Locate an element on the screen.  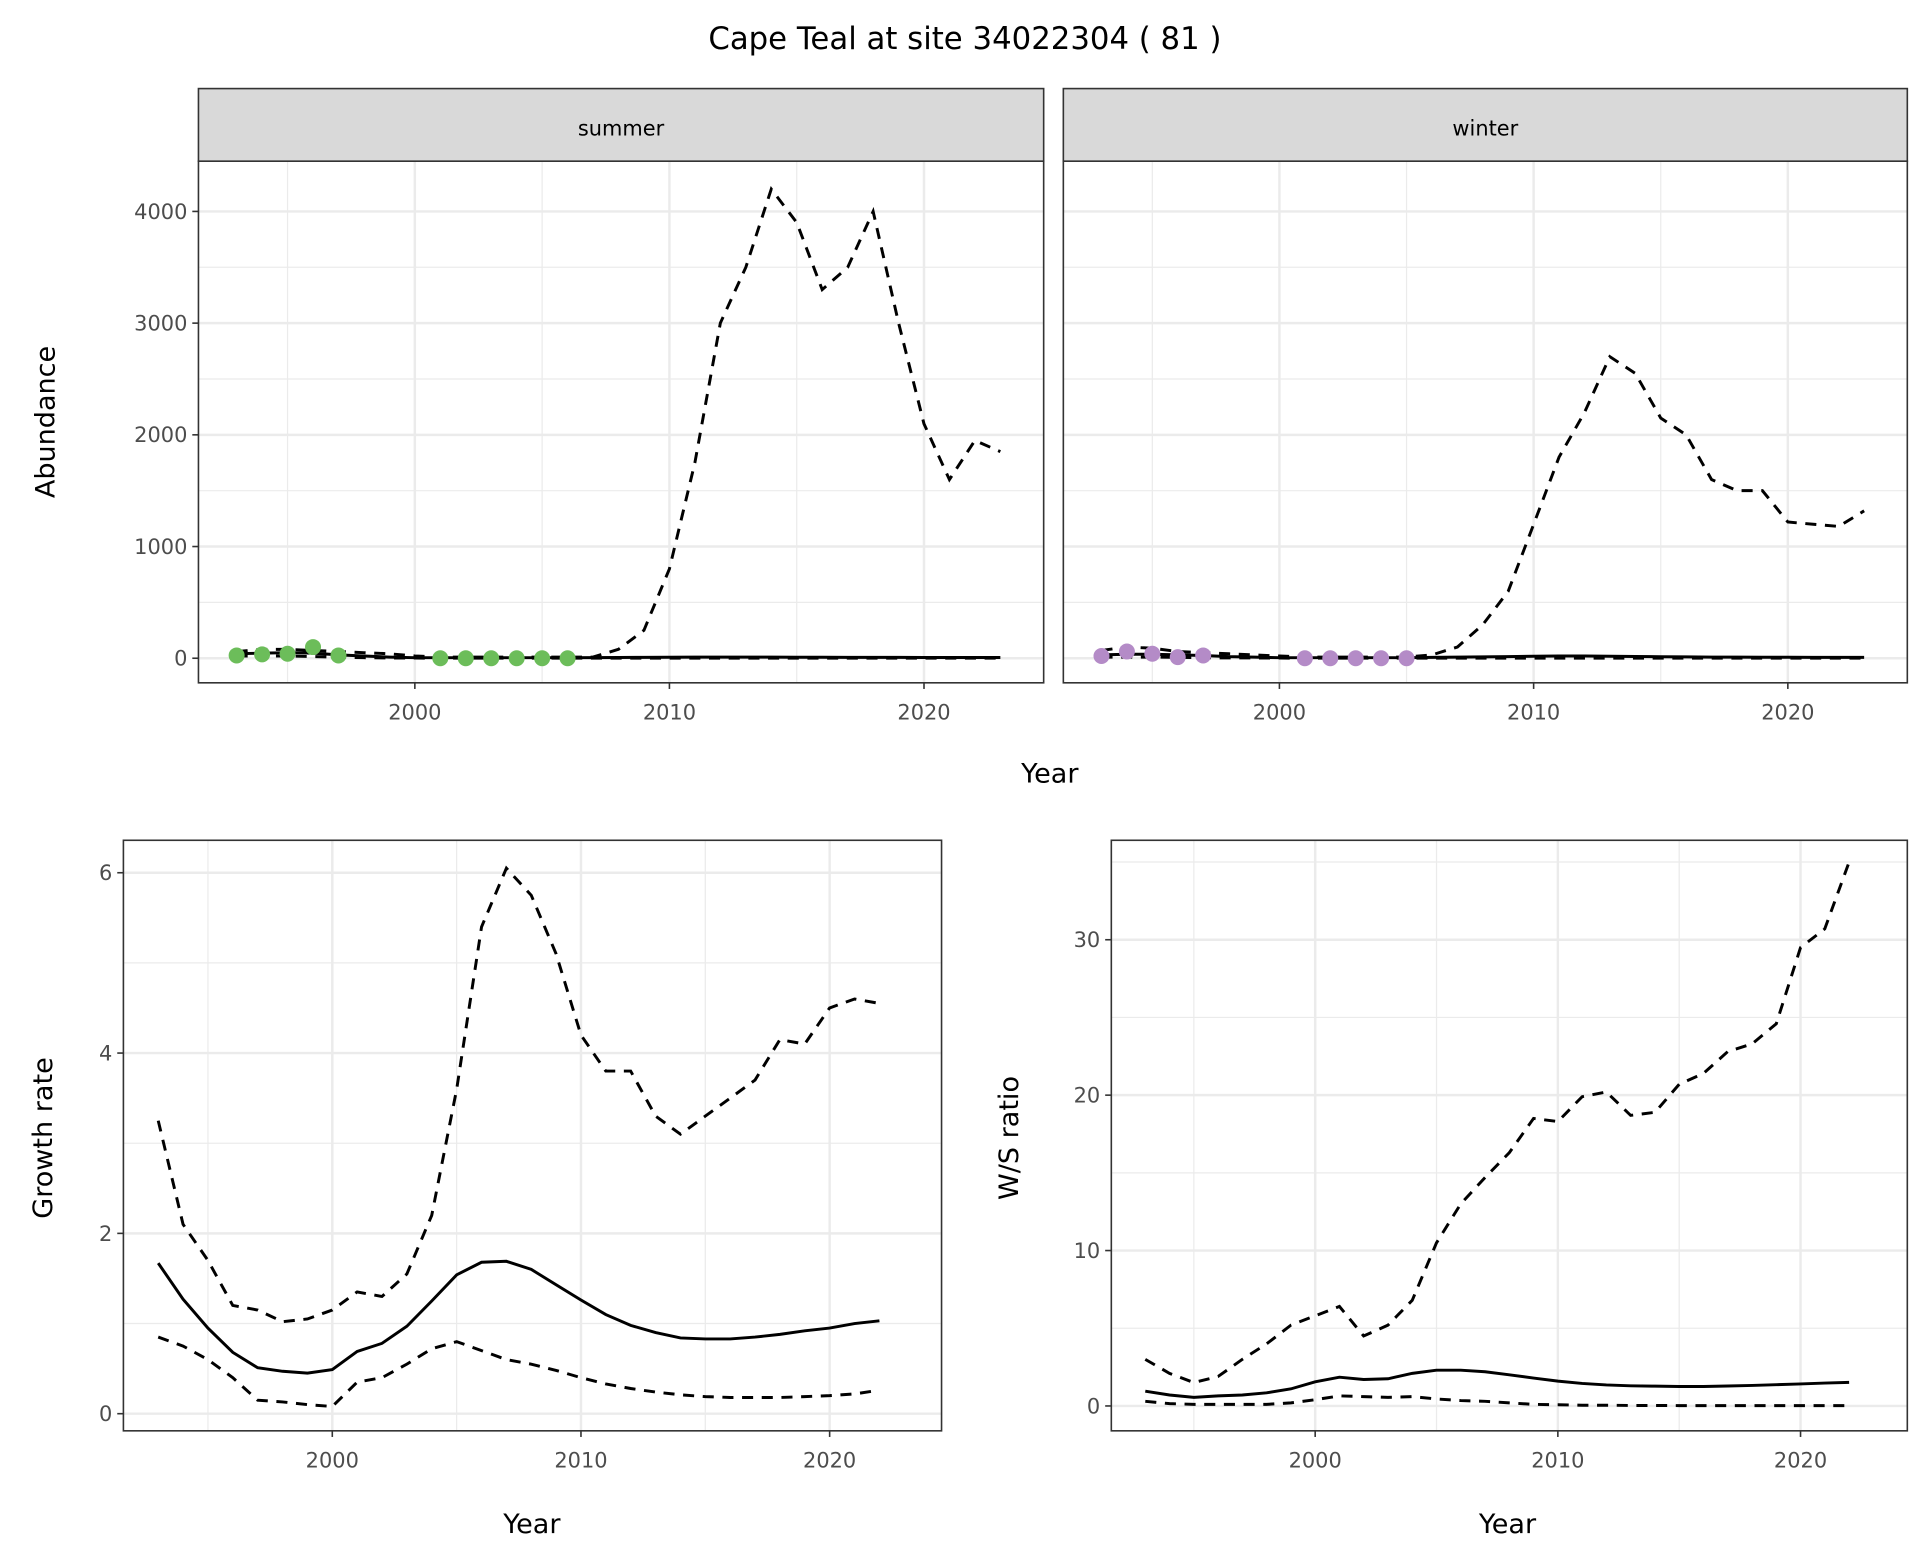
x-axis-label-growth: Year is located at coordinates (531, 1524).